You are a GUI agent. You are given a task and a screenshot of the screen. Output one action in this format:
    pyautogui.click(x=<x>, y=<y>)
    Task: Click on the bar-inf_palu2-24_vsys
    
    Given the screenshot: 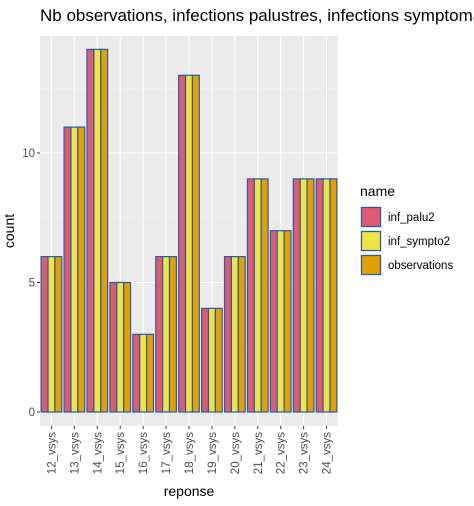 What is the action you would take?
    pyautogui.click(x=319, y=295)
    